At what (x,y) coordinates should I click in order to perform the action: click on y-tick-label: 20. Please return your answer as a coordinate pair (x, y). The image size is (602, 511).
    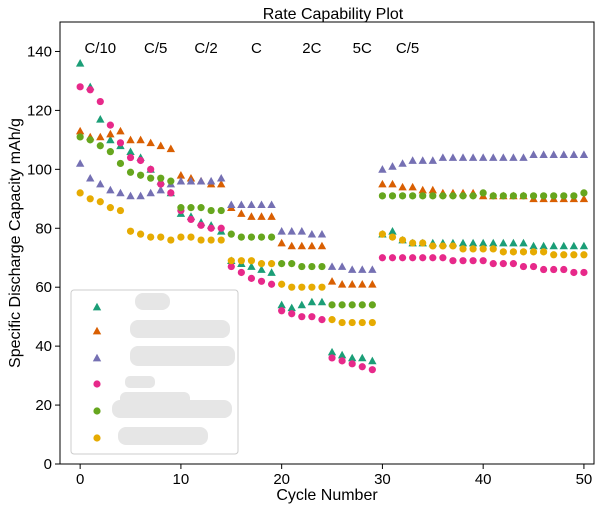
    Looking at the image, I should click on (43, 405).